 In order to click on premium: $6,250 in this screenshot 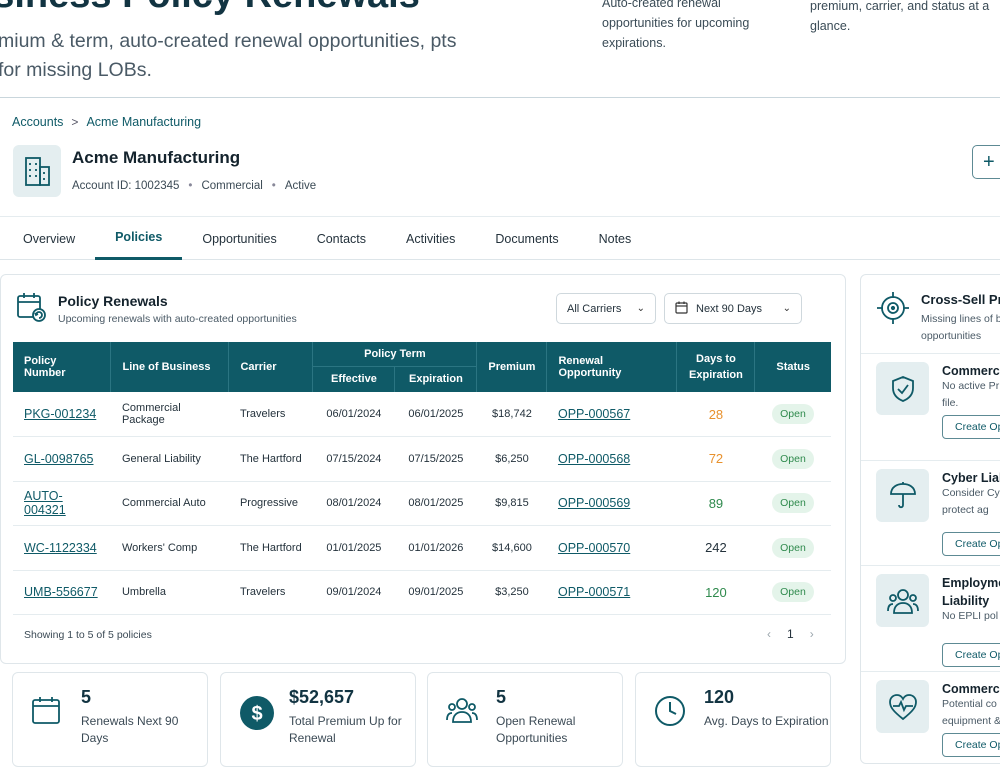, I will do `click(511, 459)`.